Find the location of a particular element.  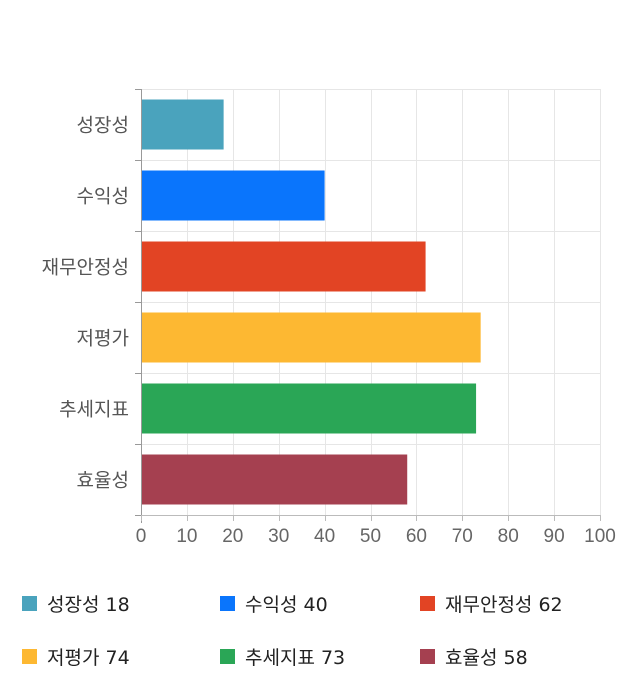

x-tick-label-10: 100 is located at coordinates (600, 536).